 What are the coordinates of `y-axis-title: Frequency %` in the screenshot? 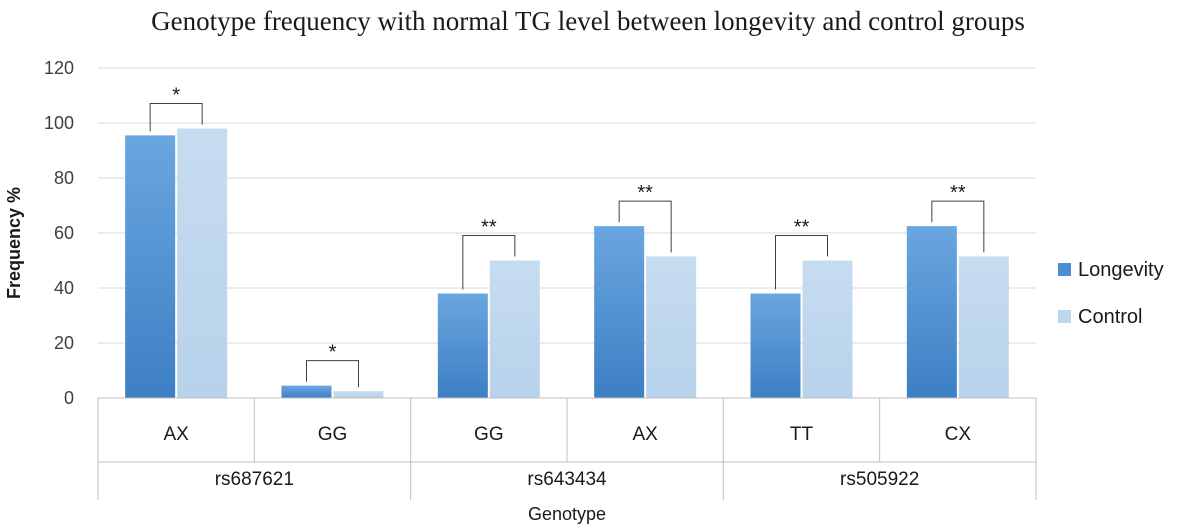 It's located at (14, 243).